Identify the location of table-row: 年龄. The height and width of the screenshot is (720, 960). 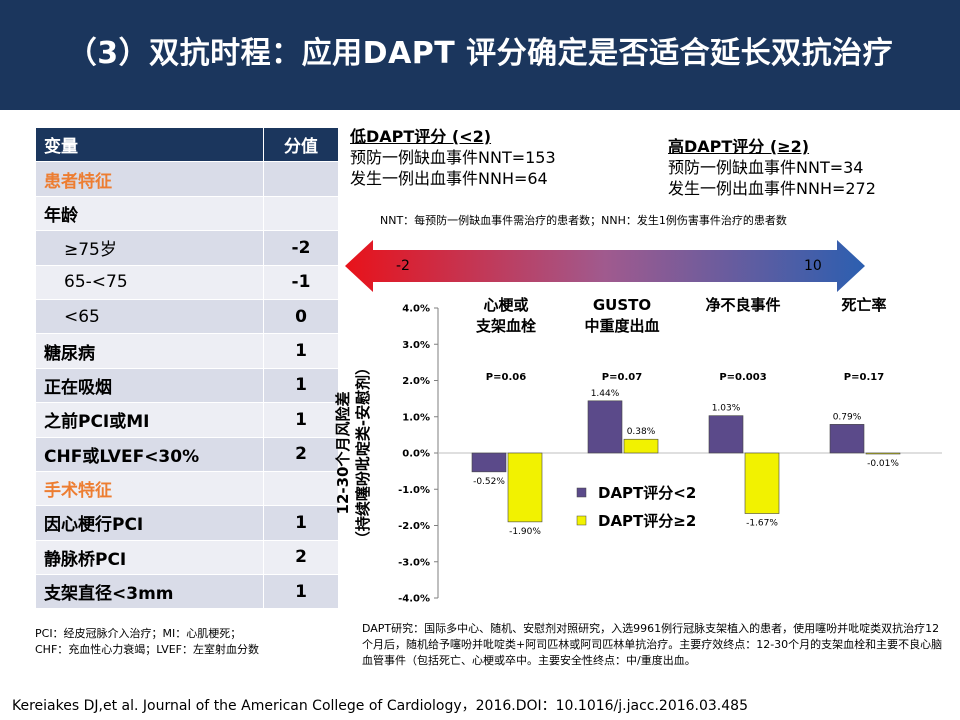
(187, 213).